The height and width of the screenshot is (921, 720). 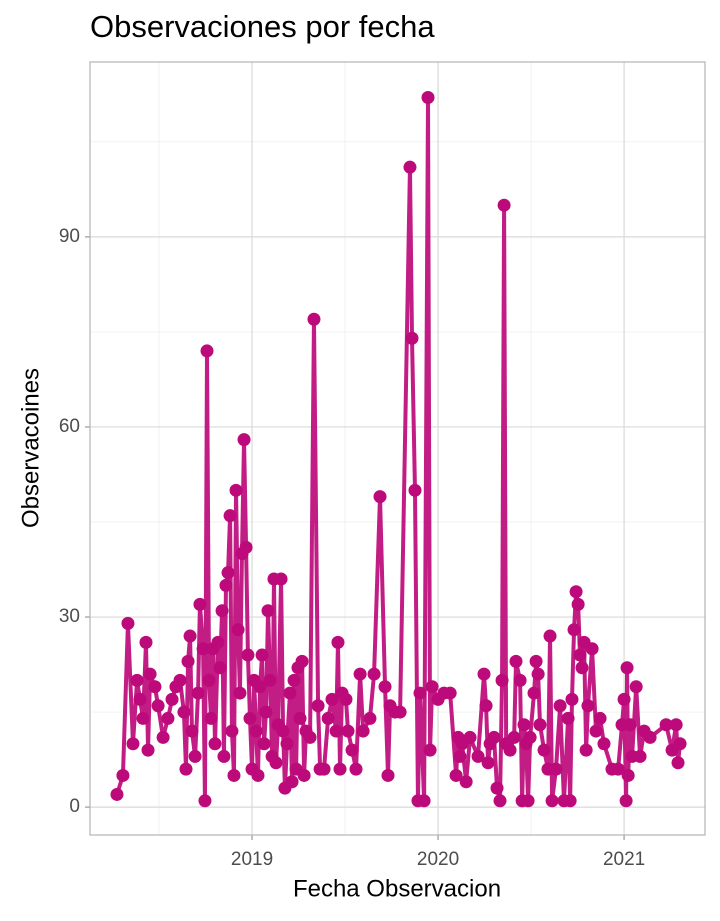 I want to click on x-tick-label: 2019, so click(x=252, y=859).